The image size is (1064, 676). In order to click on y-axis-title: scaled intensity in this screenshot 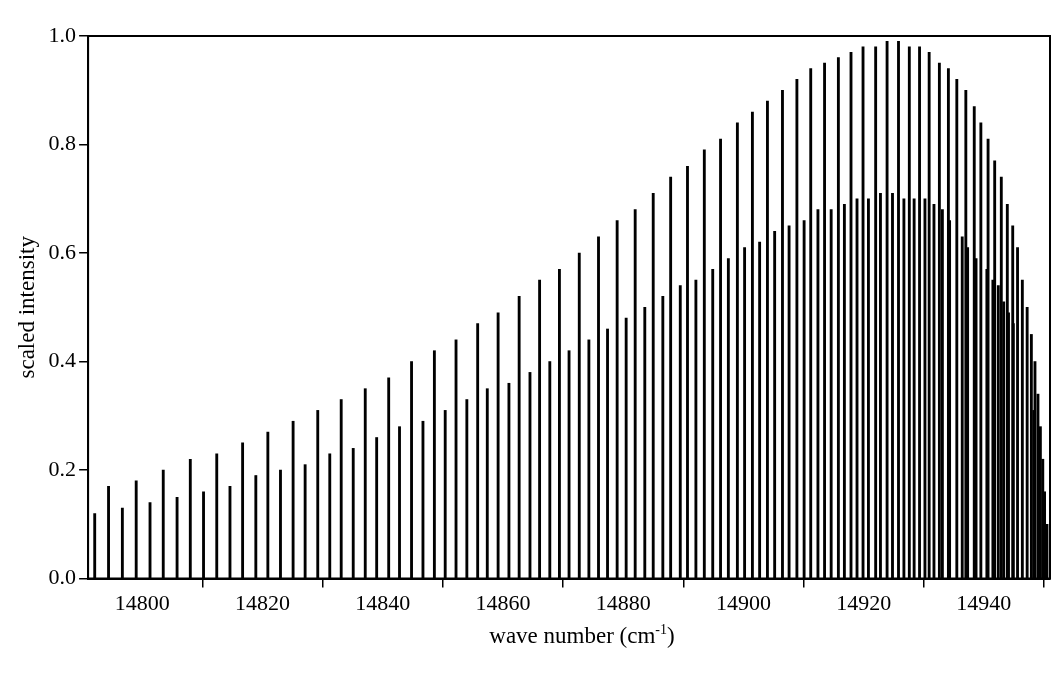, I will do `click(26, 307)`.